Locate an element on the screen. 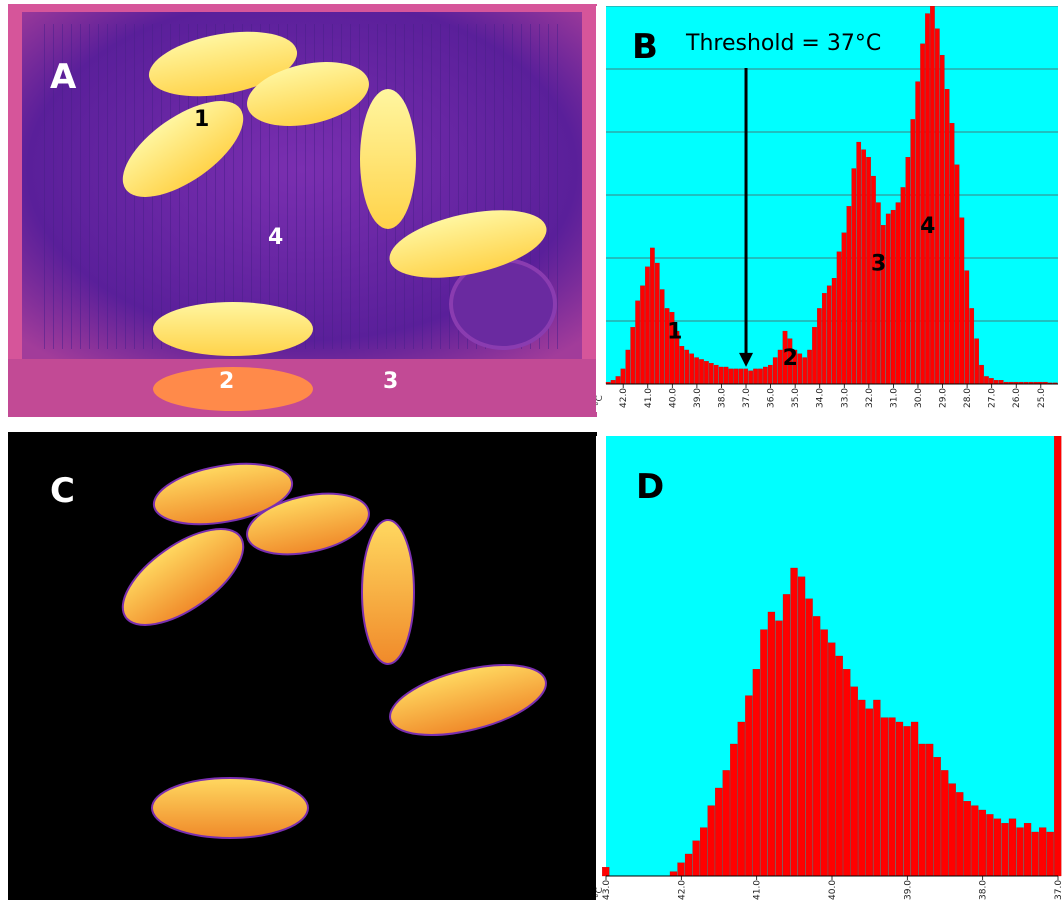 This screenshot has width=1062, height=906. x-tick-label: 27.0 is located at coordinates (993, 398).